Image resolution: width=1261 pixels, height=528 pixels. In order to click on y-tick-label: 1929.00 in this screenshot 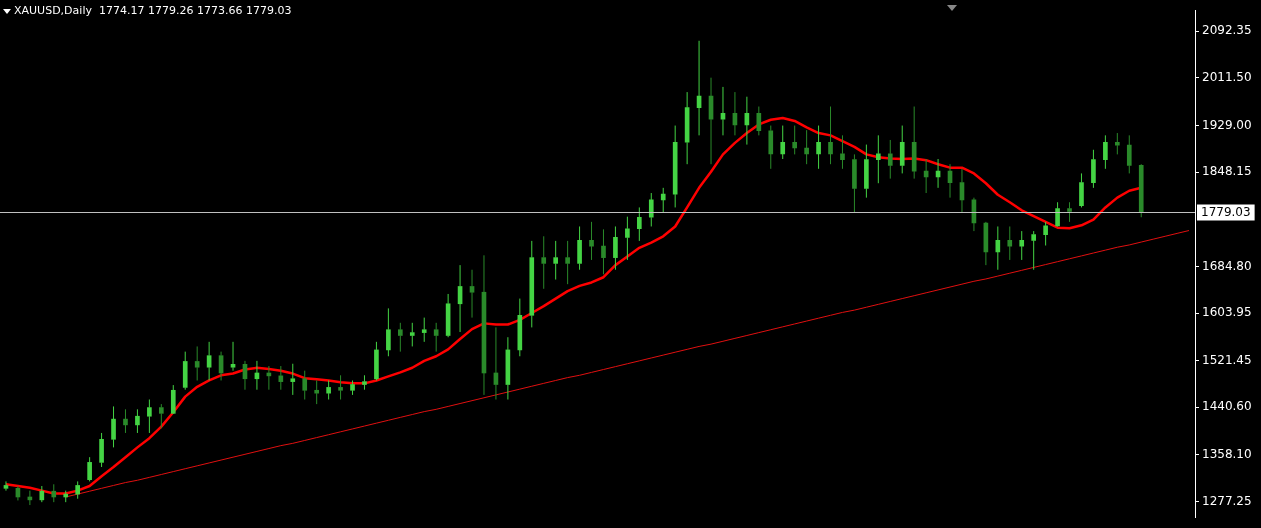, I will do `click(1227, 124)`.